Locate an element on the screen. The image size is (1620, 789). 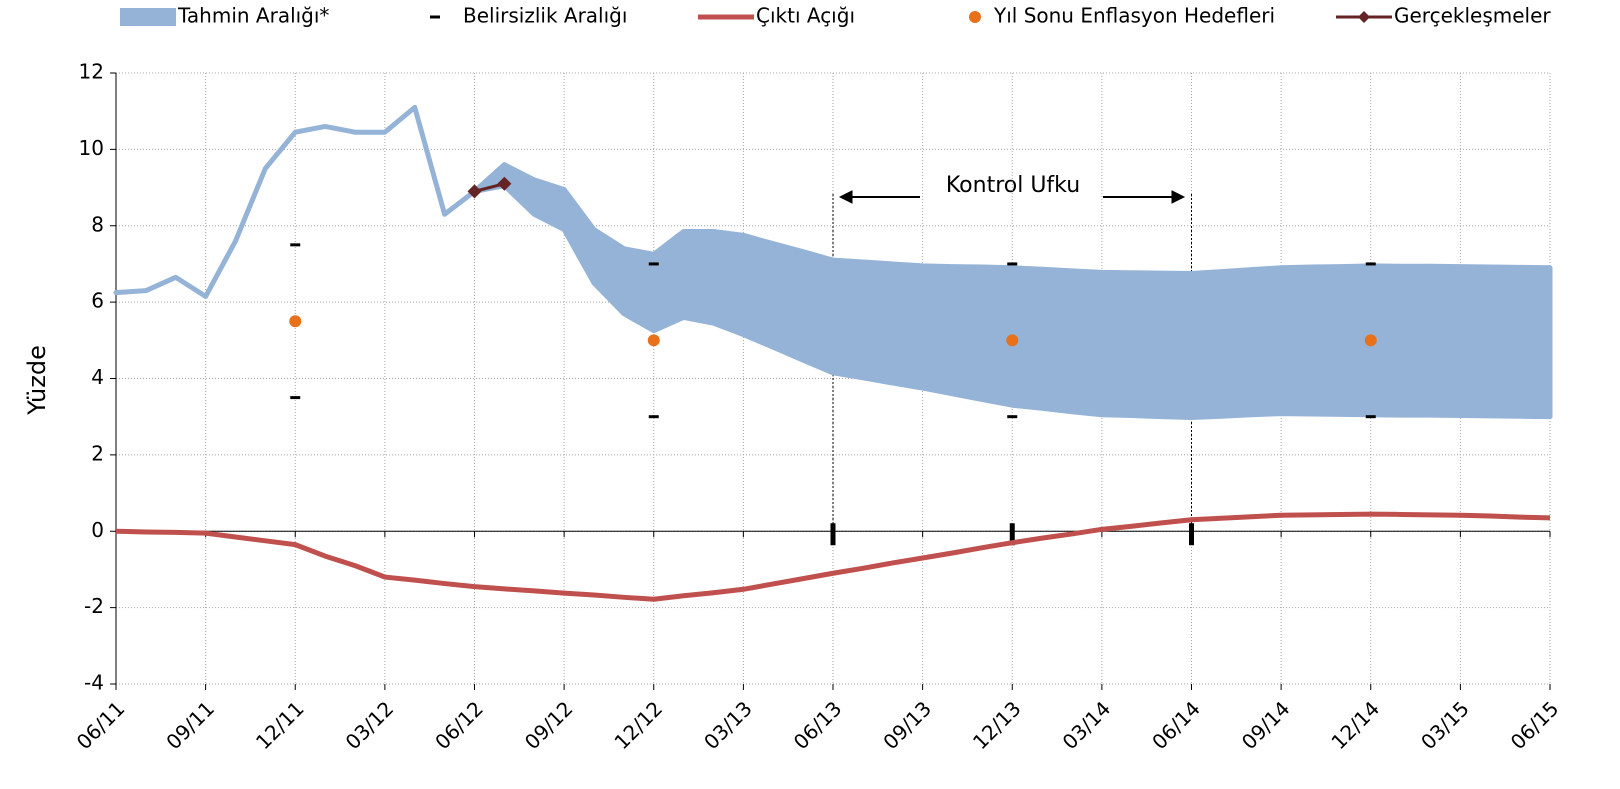
x-tick-label: 06/13 is located at coordinates (818, 725).